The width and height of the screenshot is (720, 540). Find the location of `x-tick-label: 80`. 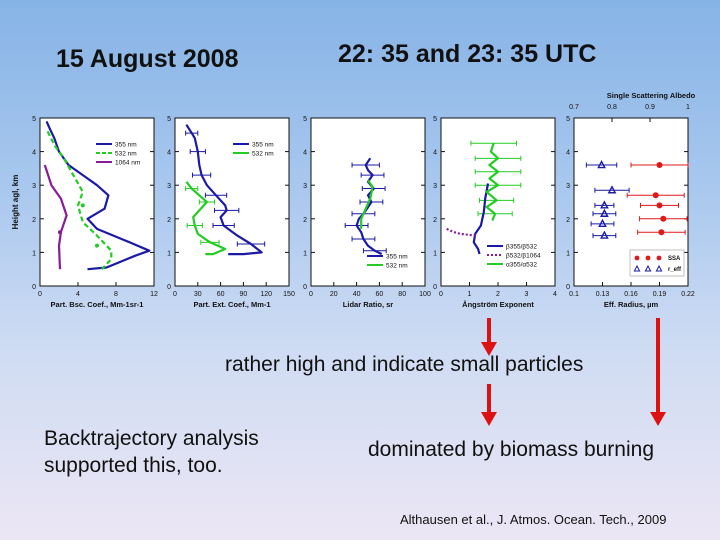

x-tick-label: 80 is located at coordinates (402, 294).